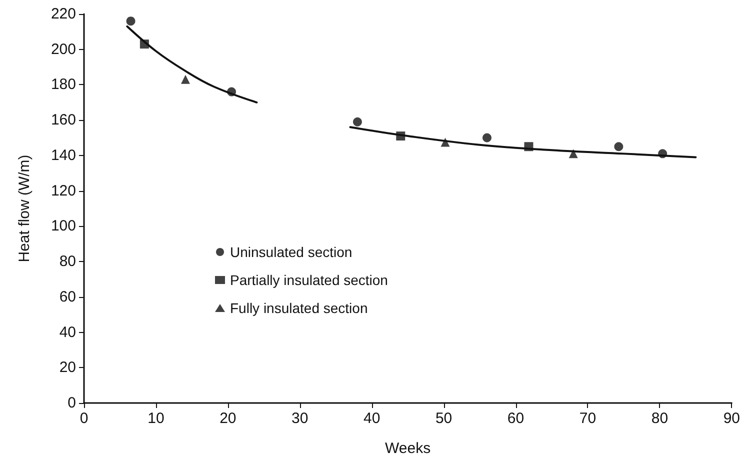 Image resolution: width=743 pixels, height=465 pixels. I want to click on x-tick-label: 20, so click(228, 418).